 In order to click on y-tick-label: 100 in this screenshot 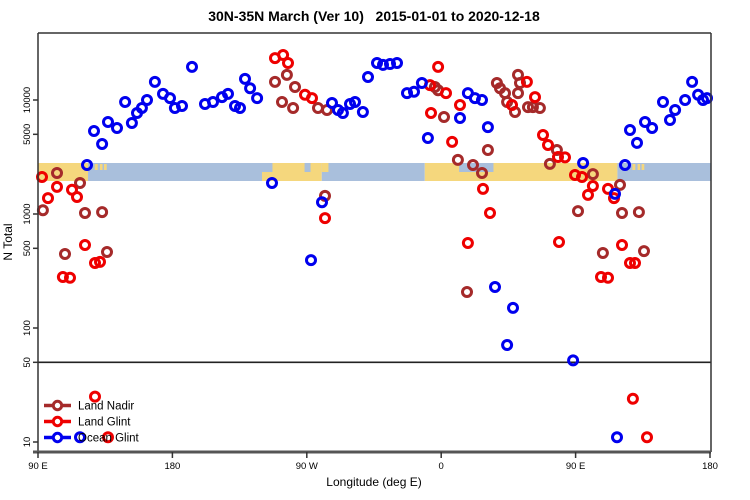, I will do `click(27, 328)`.